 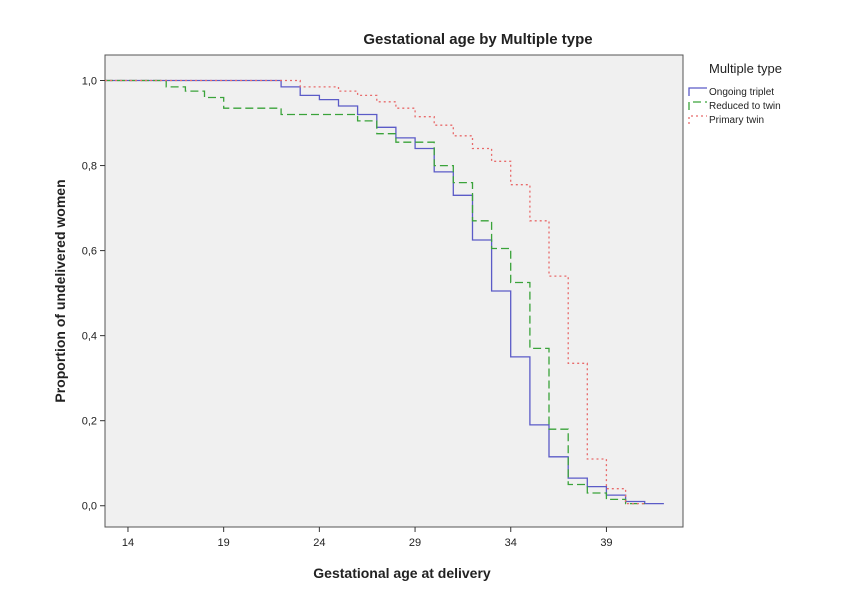 I want to click on y-axis: 0,0 0,2 0,4 0,6 0,8 1,0, so click(x=93, y=294).